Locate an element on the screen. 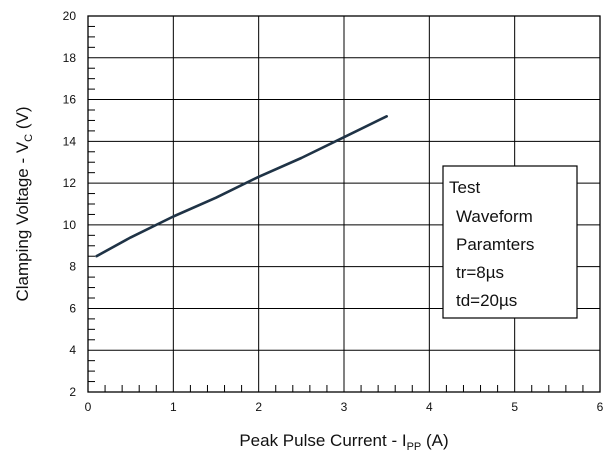 This screenshot has height=459, width=606. note-line-3: Paramters is located at coordinates (495, 244).